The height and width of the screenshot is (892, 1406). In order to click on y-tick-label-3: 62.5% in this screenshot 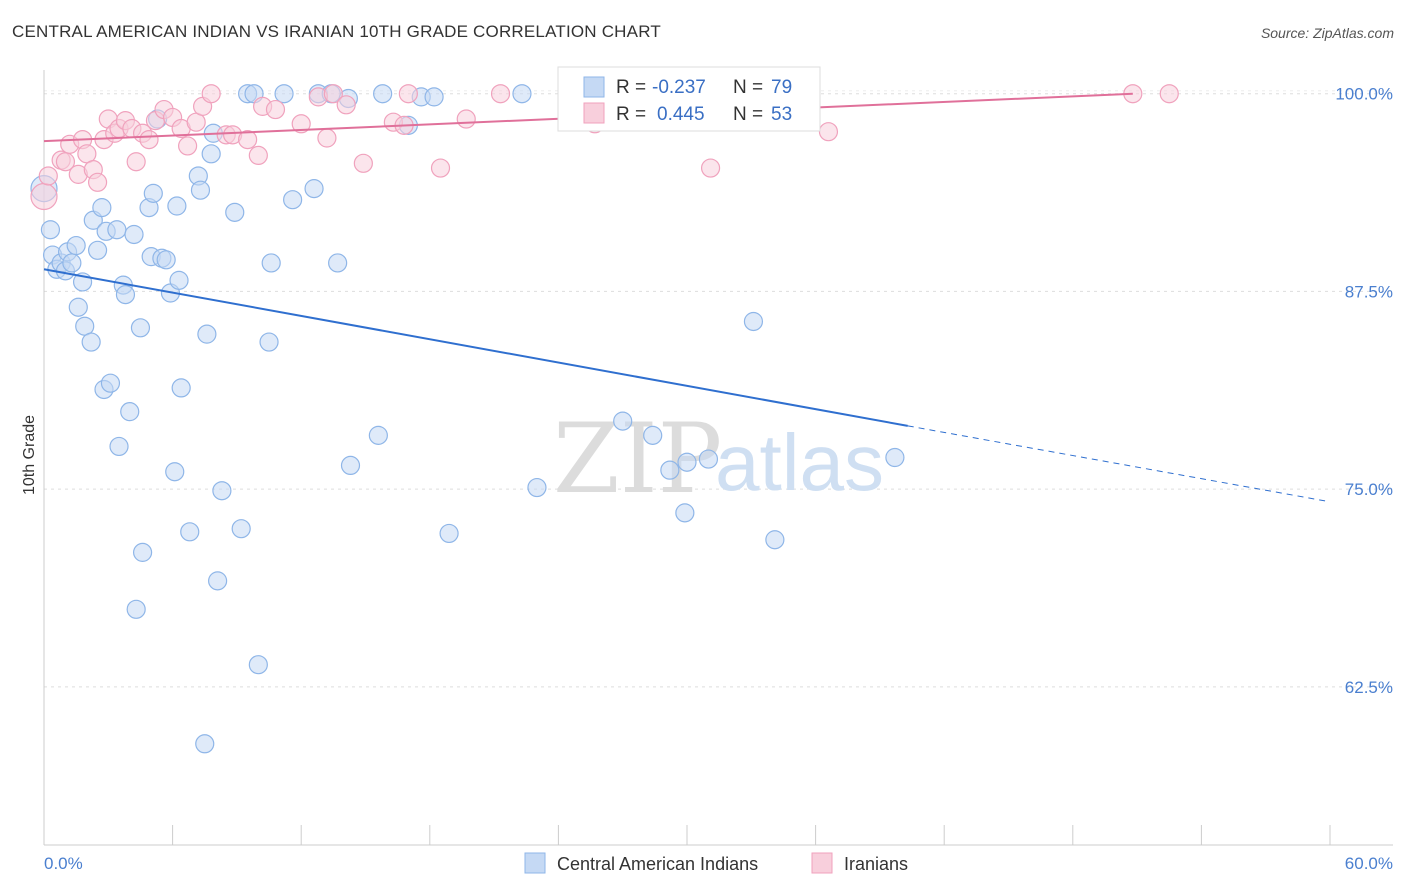, I will do `click(1369, 687)`.